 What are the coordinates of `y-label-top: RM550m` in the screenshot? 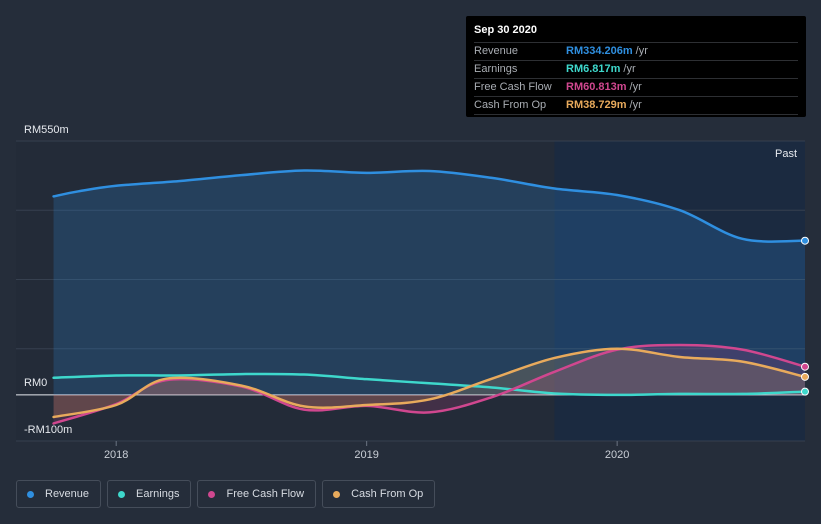 It's located at (46, 130).